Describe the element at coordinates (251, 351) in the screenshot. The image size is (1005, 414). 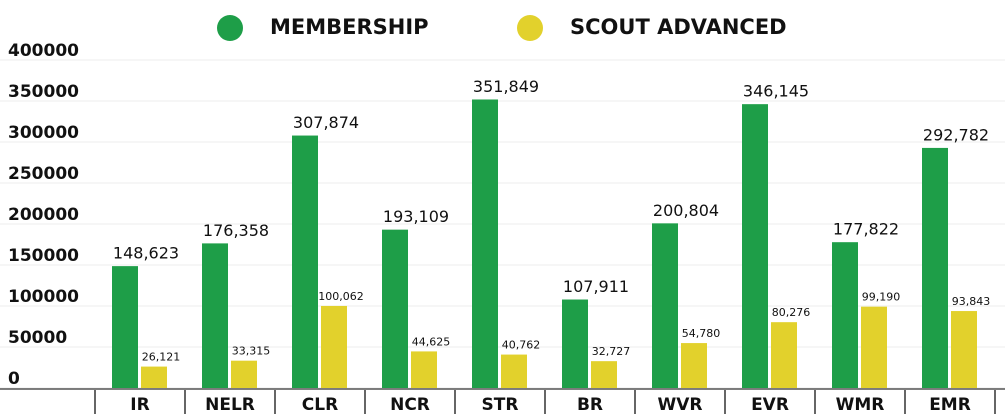
I see `data-label: 33,315` at that location.